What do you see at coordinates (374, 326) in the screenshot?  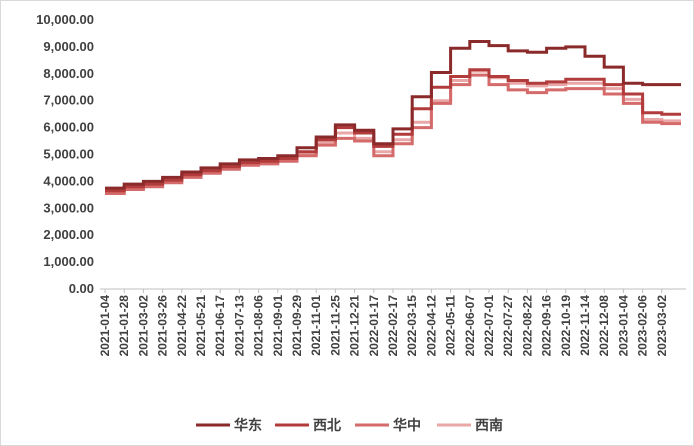 I see `x-tick-label: 2022-01-17` at bounding box center [374, 326].